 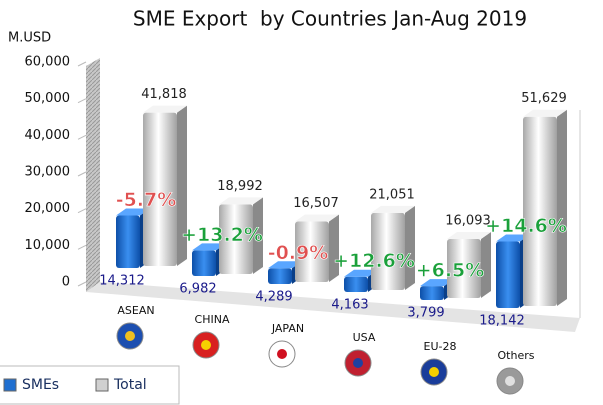 What do you see at coordinates (298, 253) in the screenshot?
I see `growth-label: -0.9%` at bounding box center [298, 253].